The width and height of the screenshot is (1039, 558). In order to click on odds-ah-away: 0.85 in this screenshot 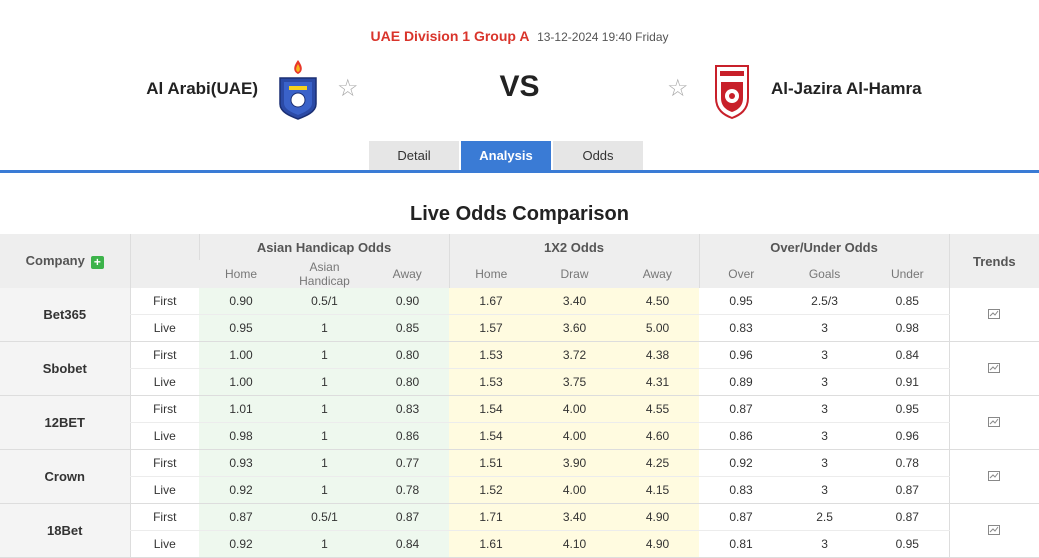, I will do `click(407, 328)`.